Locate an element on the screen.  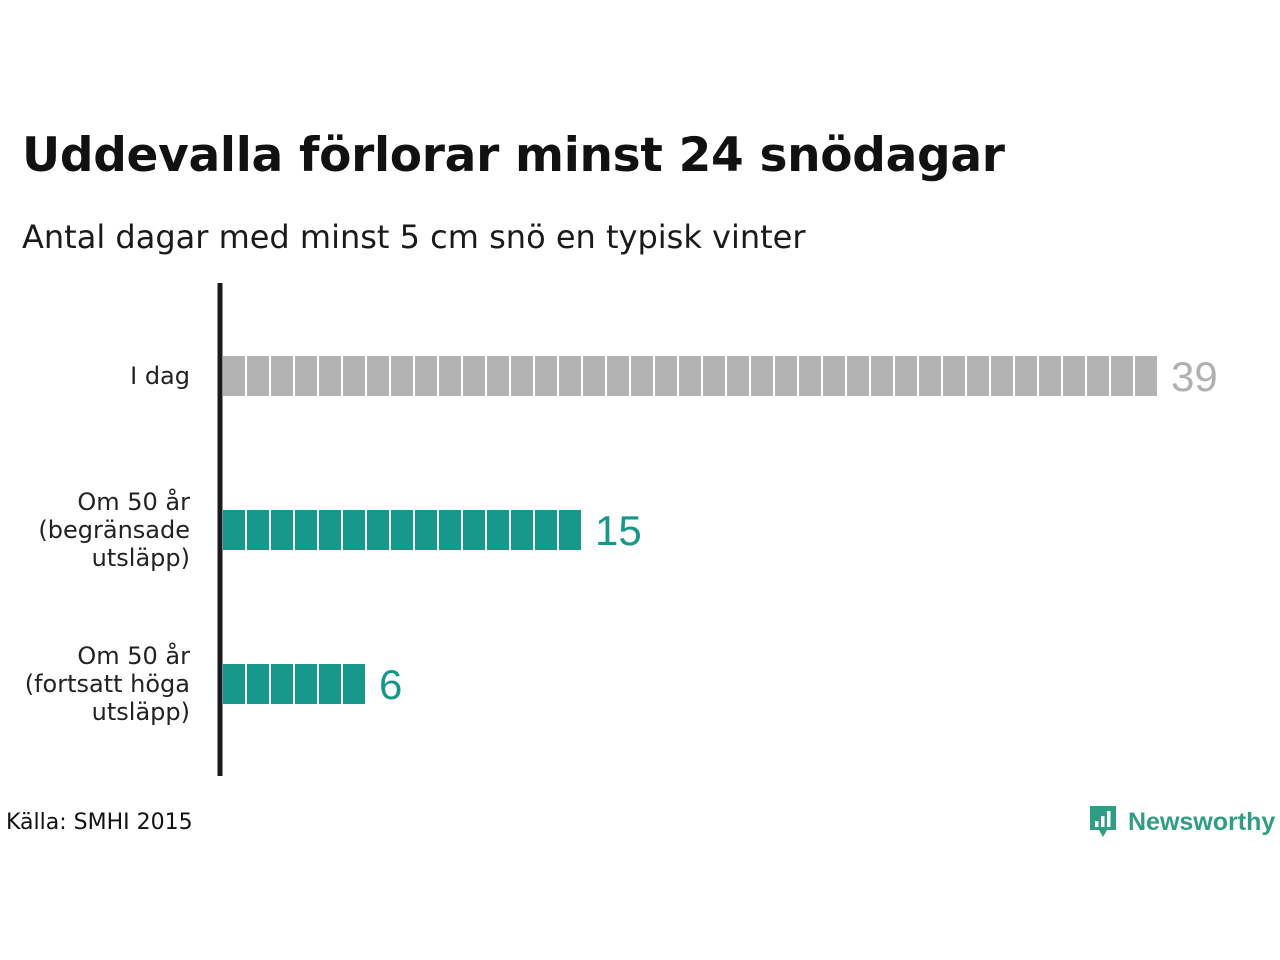
value-label: 15 is located at coordinates (618, 530).